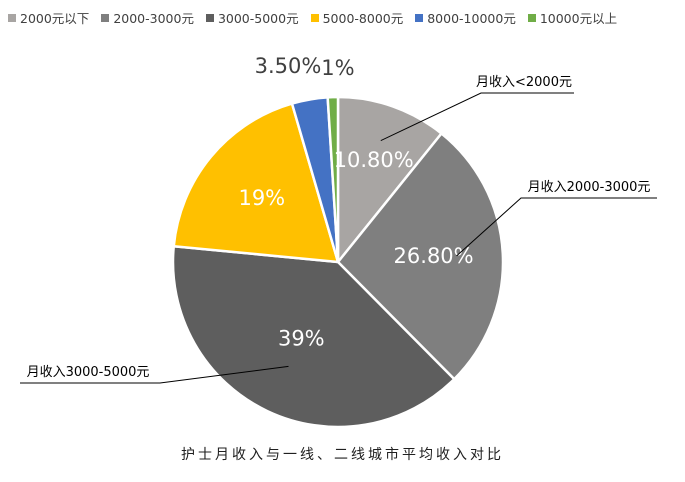 This screenshot has width=685, height=482. Describe the element at coordinates (337, 68) in the screenshot. I see `slice-value-label: 1%` at that location.